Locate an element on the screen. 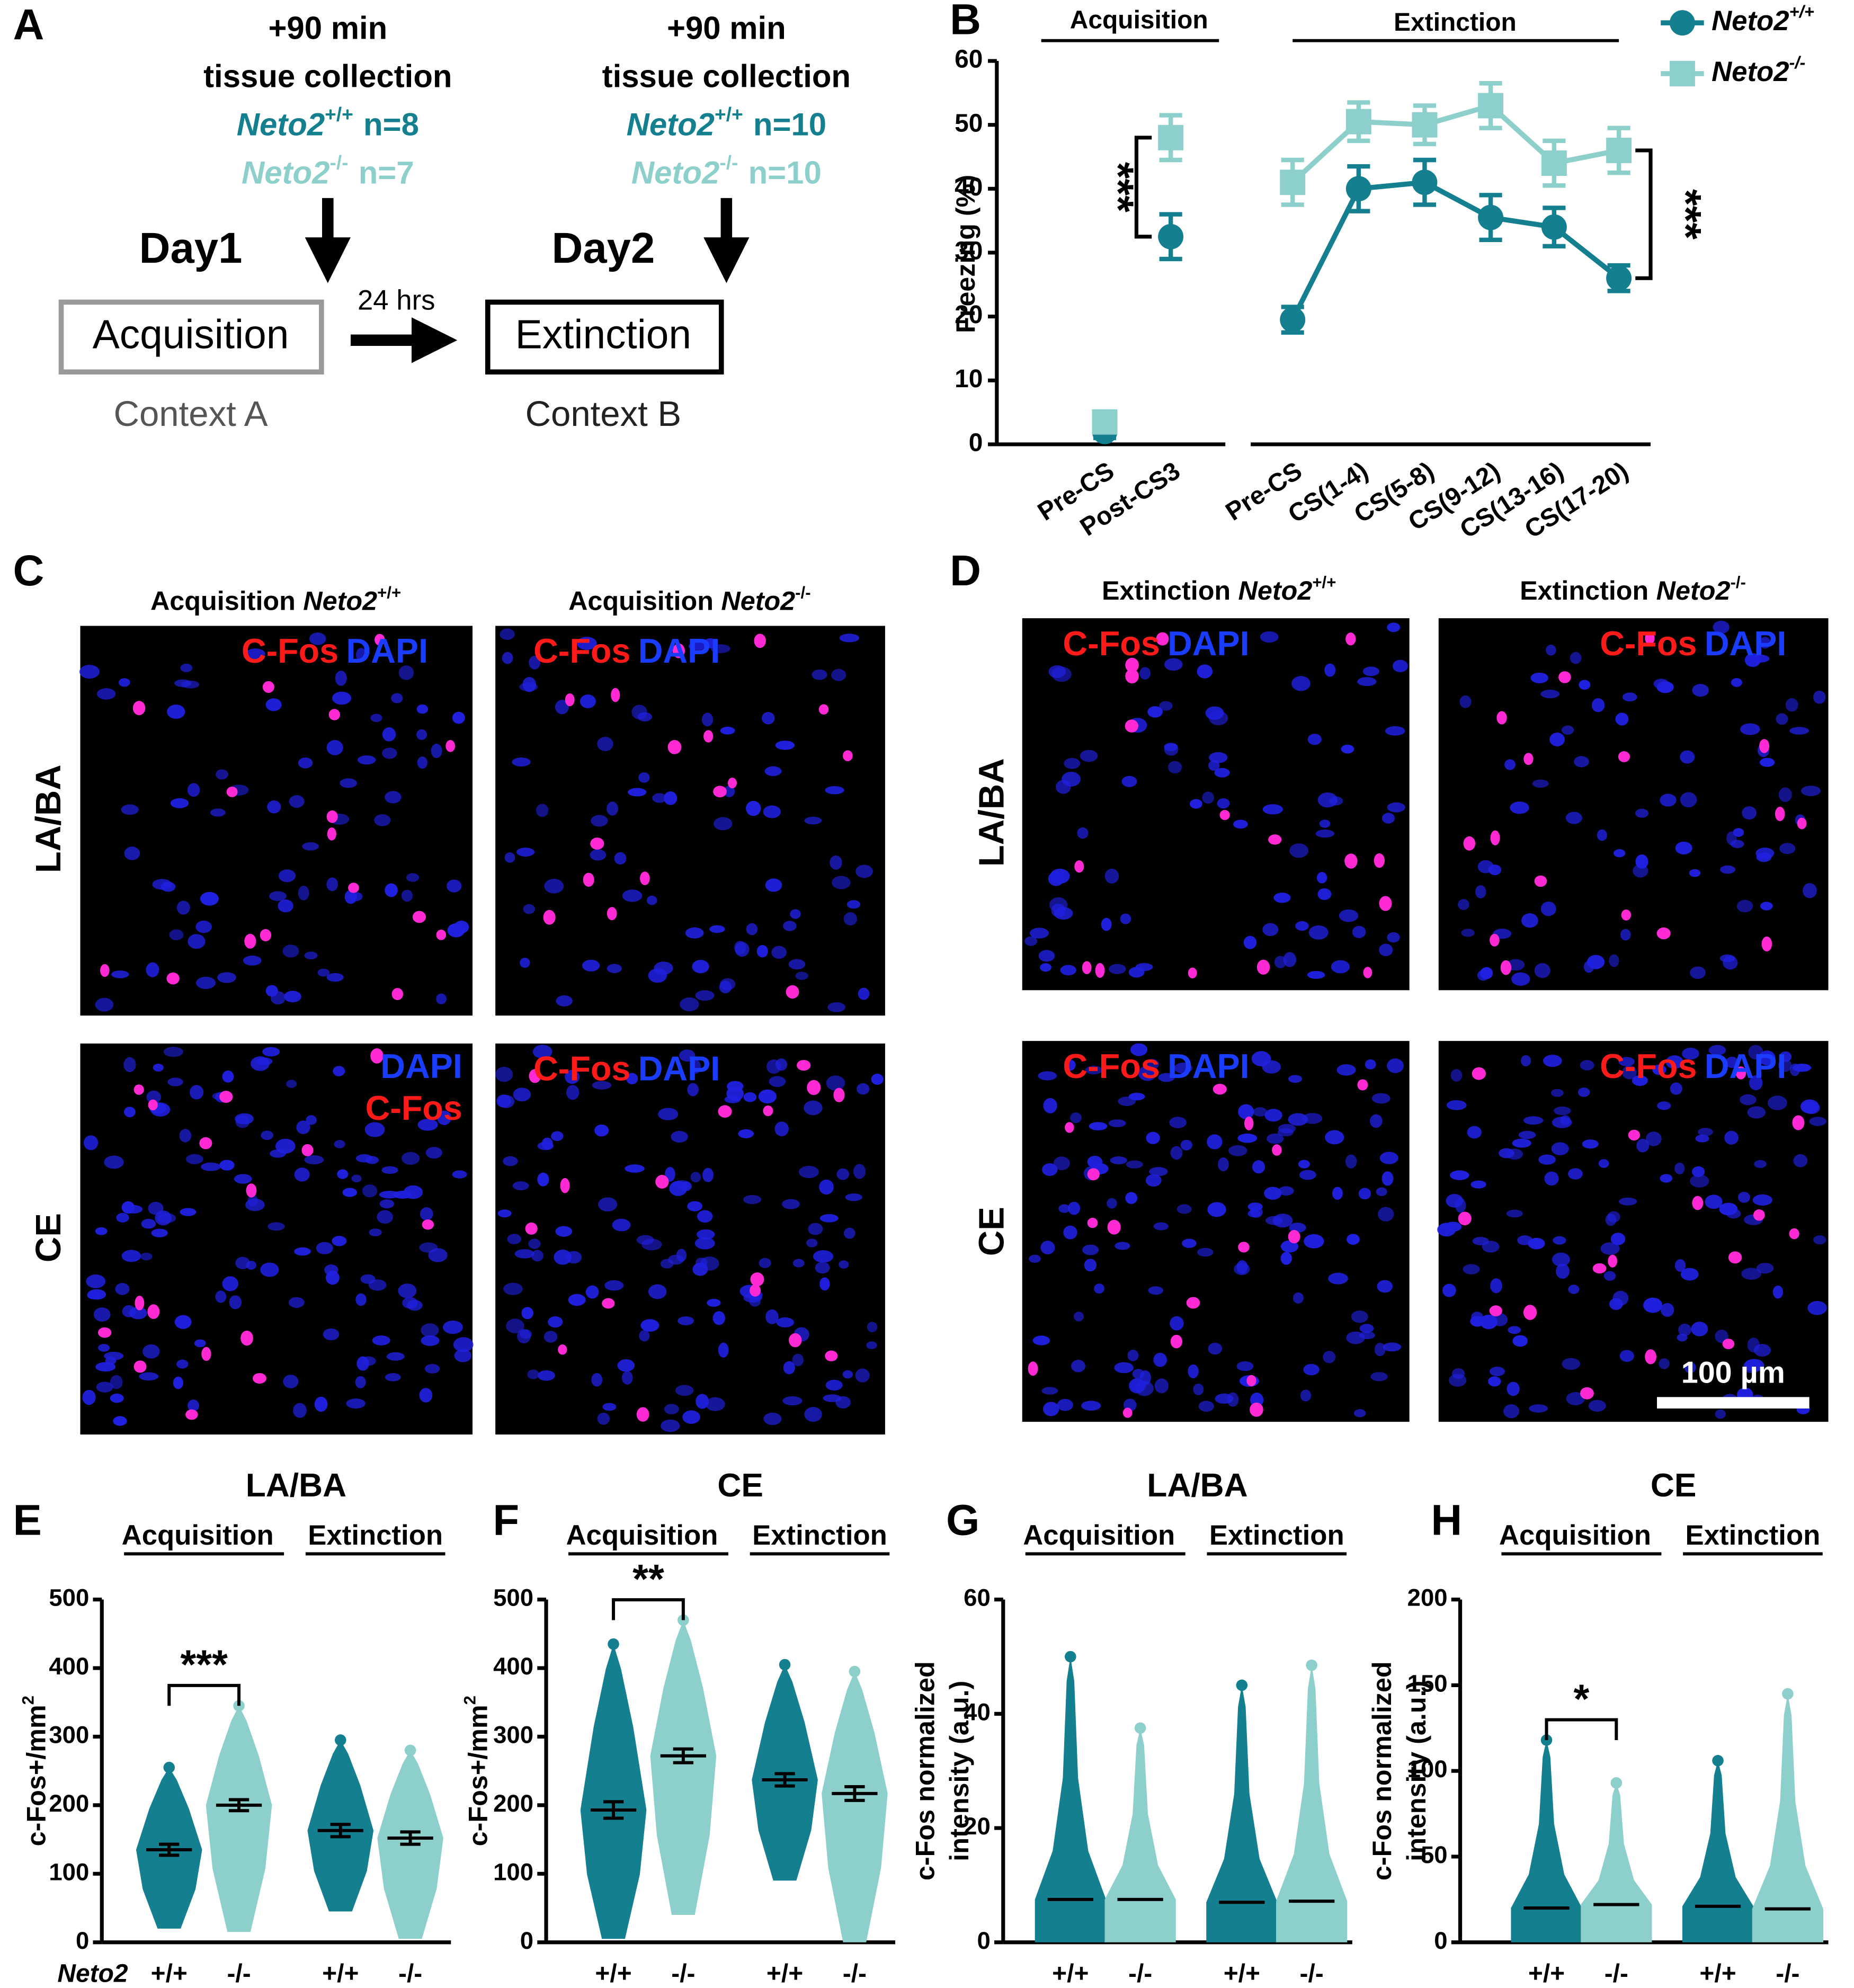 The height and width of the screenshot is (1988, 1854). y-tick-label: 100 is located at coordinates (1427, 1769).